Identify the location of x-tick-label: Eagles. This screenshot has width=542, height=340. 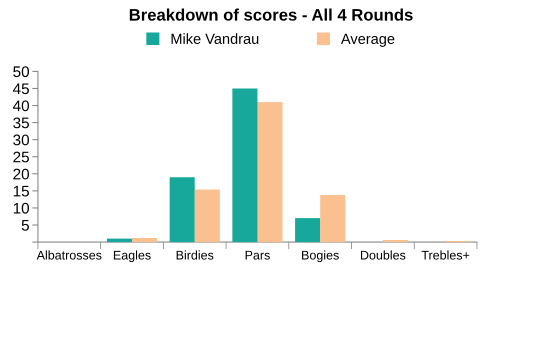
(132, 256).